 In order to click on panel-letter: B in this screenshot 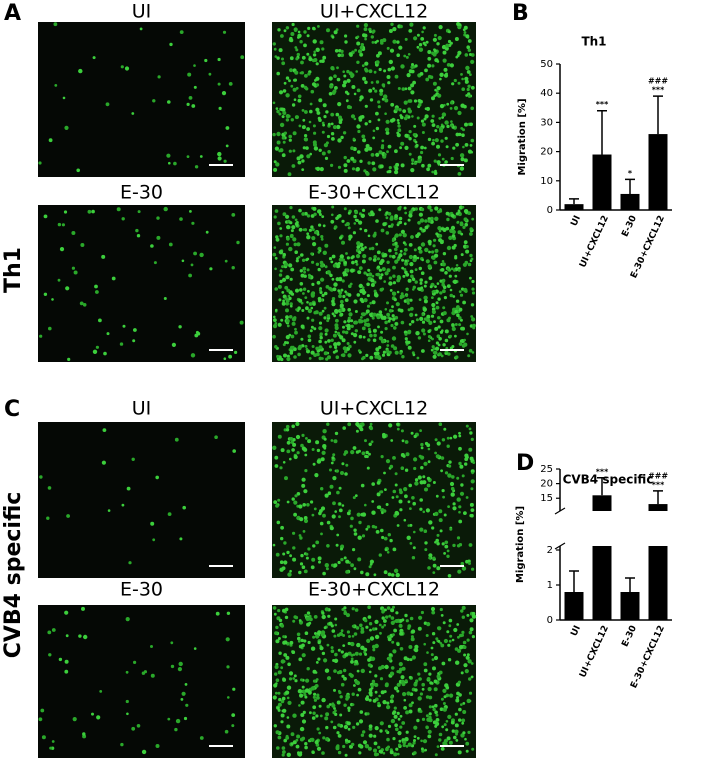, I will do `click(520, 13)`.